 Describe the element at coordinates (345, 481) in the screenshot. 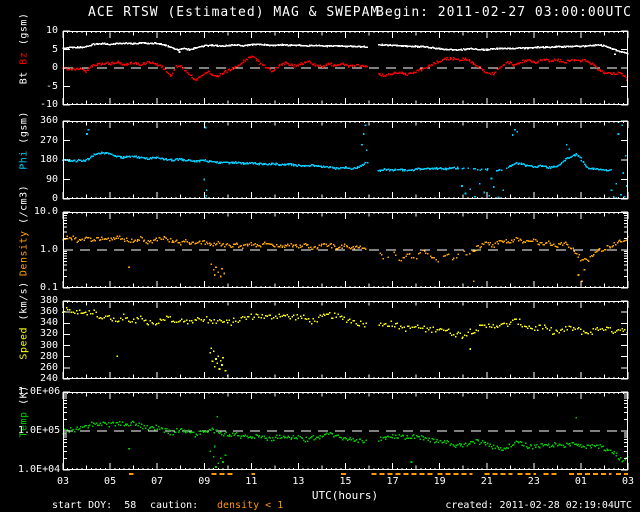

I see `x-tick-label: 15` at that location.